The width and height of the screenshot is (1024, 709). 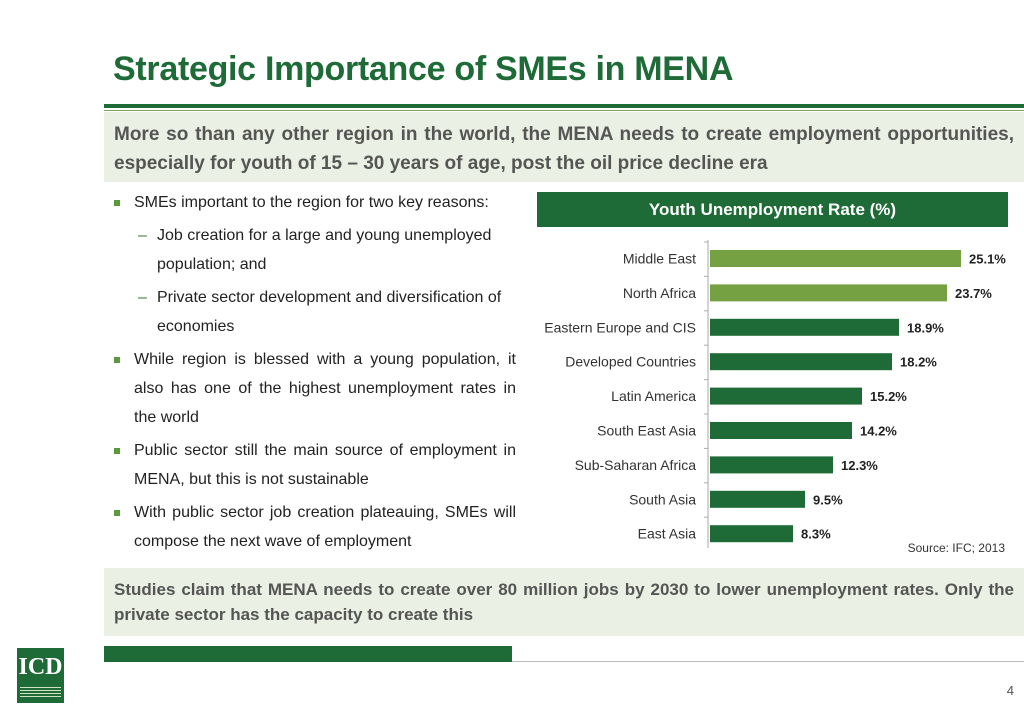 What do you see at coordinates (828, 499) in the screenshot?
I see `data-label: 9.5%` at bounding box center [828, 499].